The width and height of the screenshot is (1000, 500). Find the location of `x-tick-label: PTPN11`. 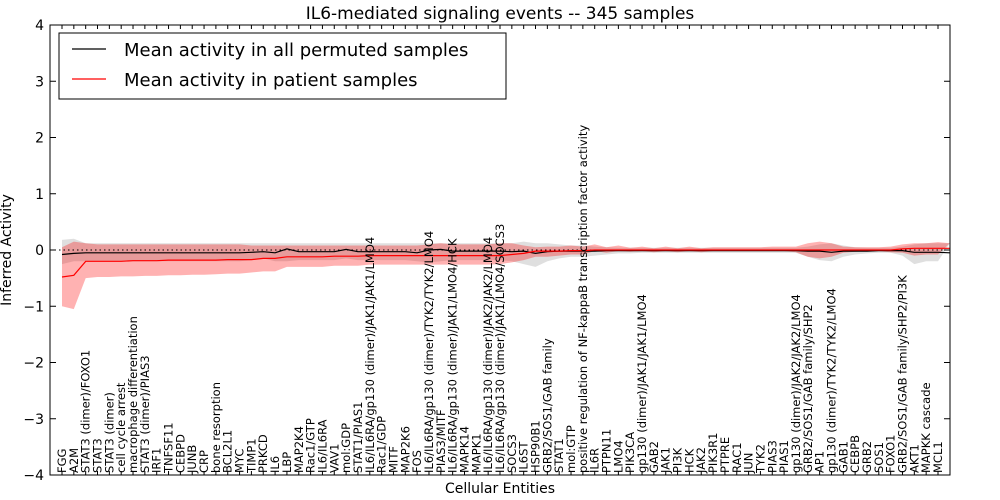

x-tick-label: PTPN11 is located at coordinates (607, 451).